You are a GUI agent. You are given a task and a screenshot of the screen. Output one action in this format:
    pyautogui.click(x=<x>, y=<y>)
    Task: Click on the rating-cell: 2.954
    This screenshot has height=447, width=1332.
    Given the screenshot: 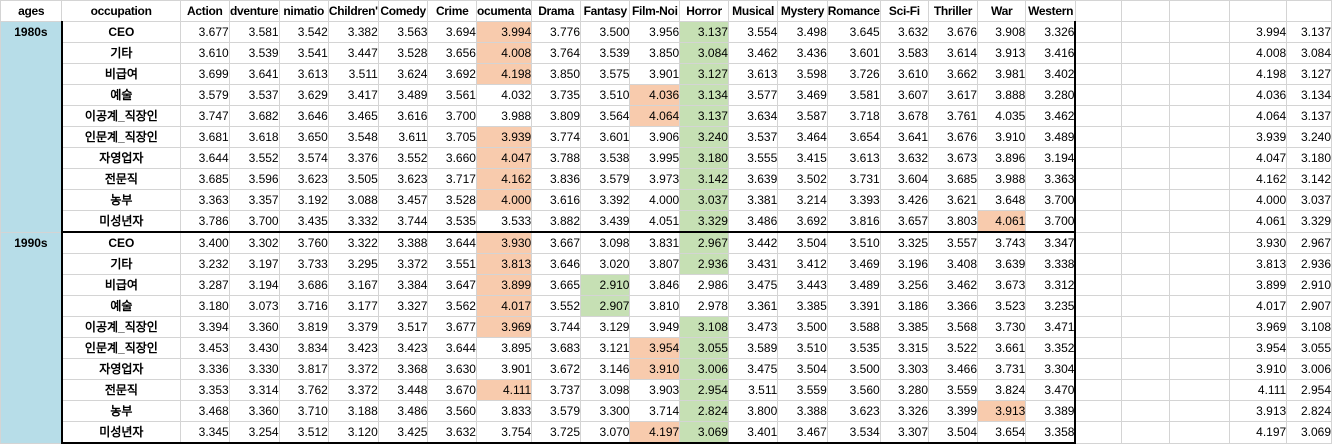 What is the action you would take?
    pyautogui.click(x=704, y=390)
    